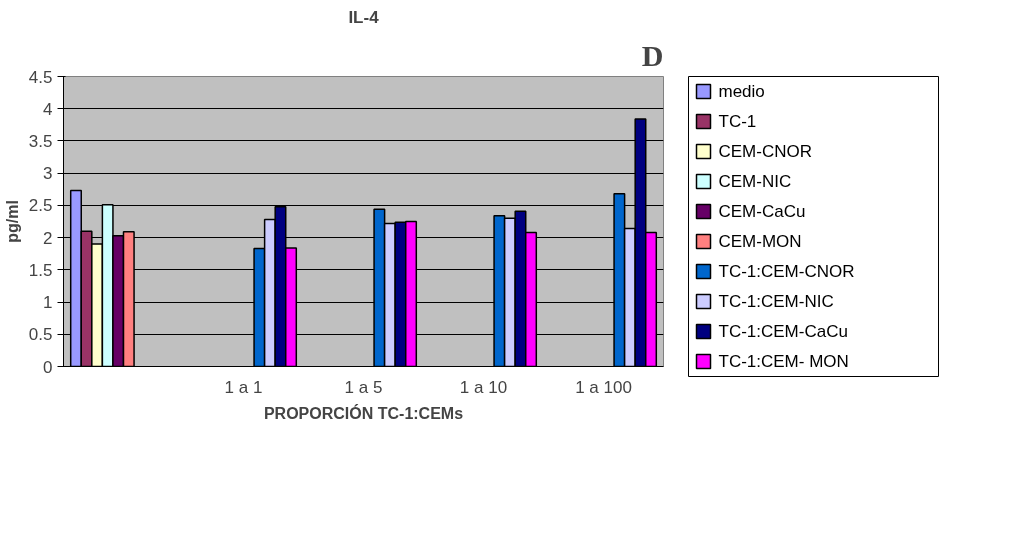 This screenshot has width=1015, height=542. Describe the element at coordinates (786, 271) in the screenshot. I see `legend-label: TC-1:CEM-CNOR` at that location.